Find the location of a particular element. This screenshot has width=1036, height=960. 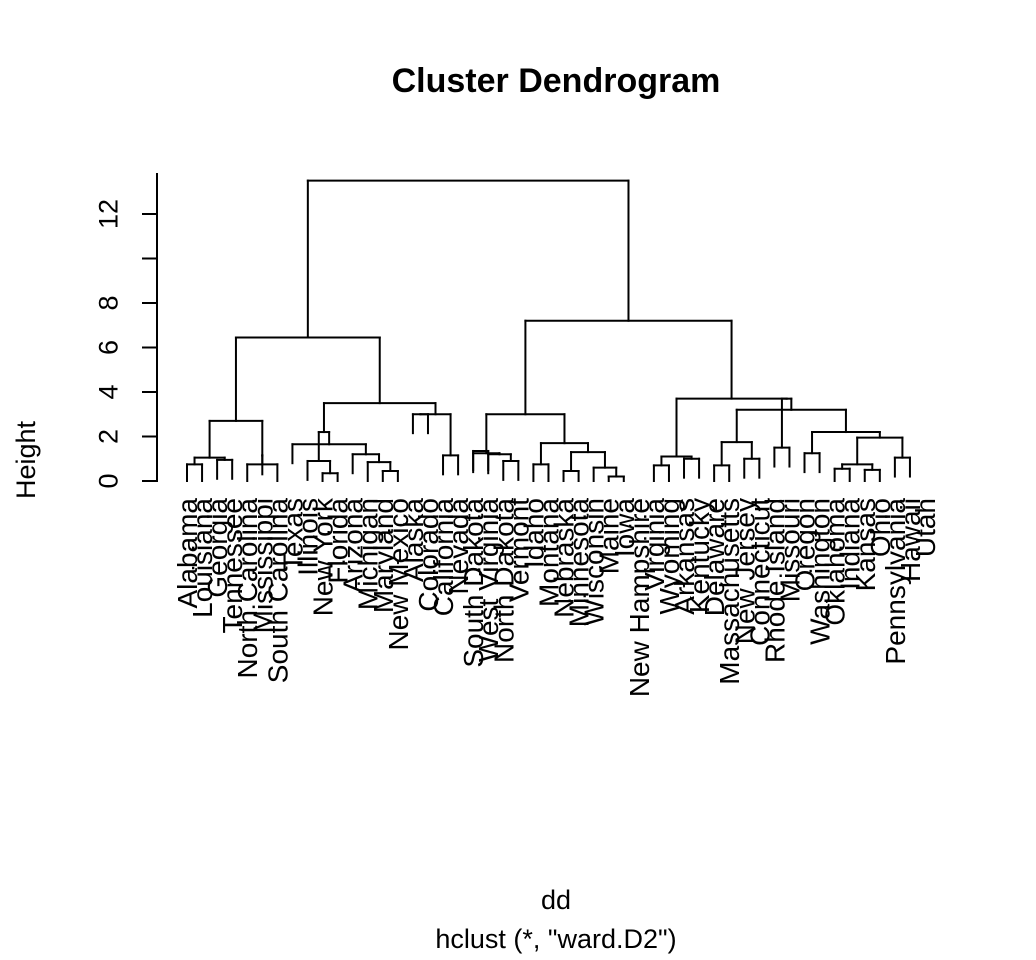

leaf-label: Florida is located at coordinates (338, 541).